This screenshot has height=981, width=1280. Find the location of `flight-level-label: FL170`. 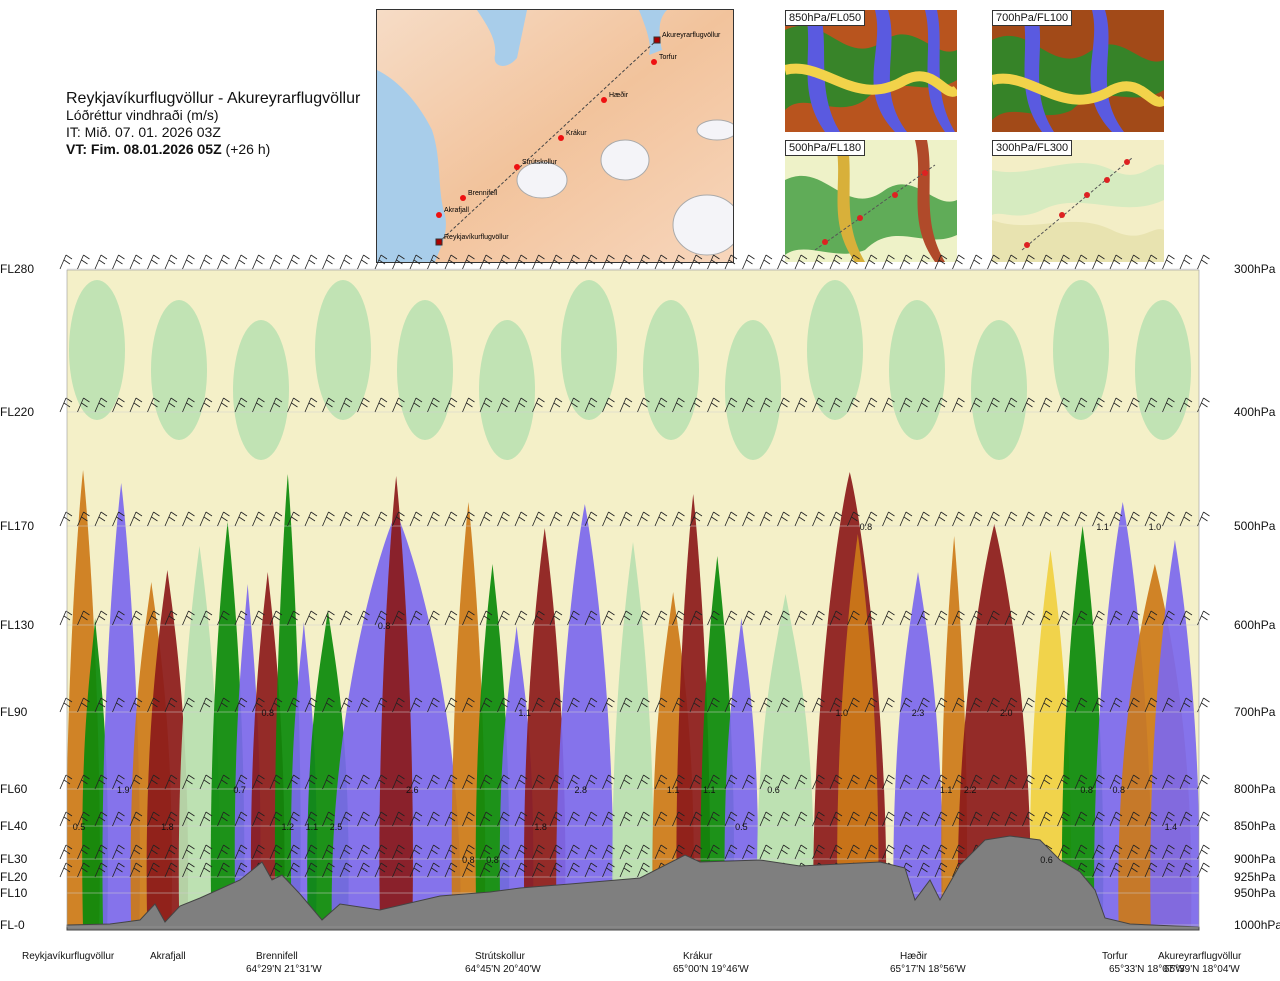

flight-level-label: FL170 is located at coordinates (17, 526).